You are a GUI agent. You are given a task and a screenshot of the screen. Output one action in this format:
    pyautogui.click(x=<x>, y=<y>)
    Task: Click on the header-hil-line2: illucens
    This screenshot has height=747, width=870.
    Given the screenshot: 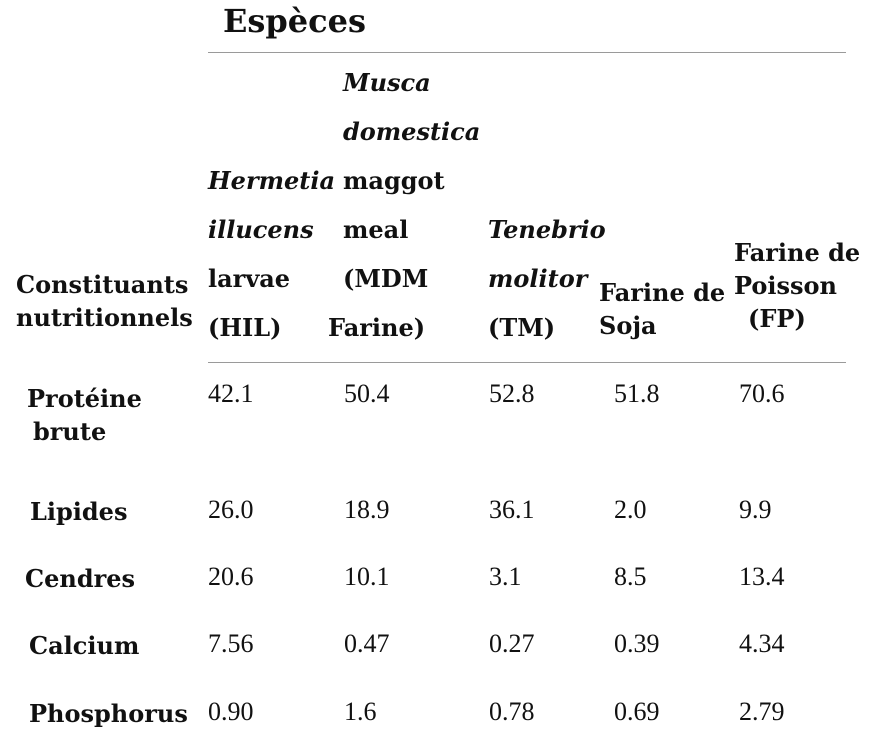 What is the action you would take?
    pyautogui.click(x=261, y=229)
    